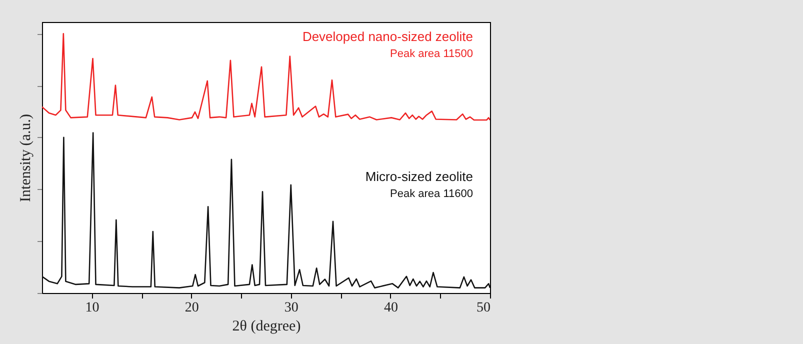  I want to click on text: Micro-sized zeolite, so click(419, 176).